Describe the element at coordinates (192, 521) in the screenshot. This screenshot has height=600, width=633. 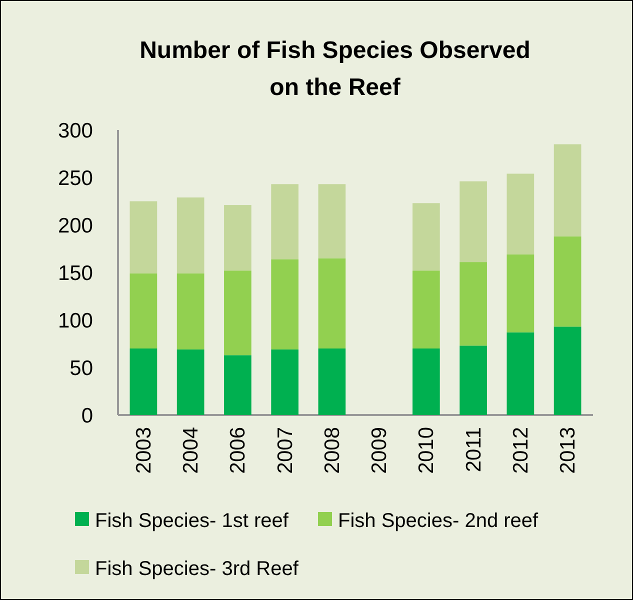
I see `legend-label: Fish Species- 1st reef` at that location.